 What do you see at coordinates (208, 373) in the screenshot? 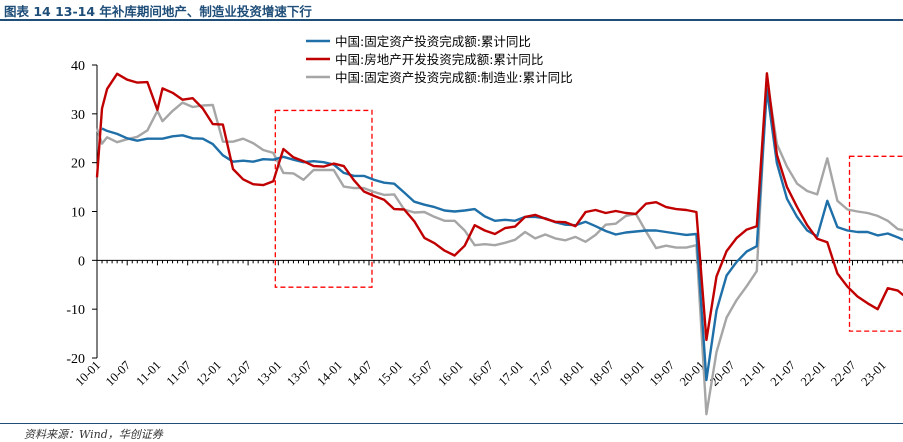
I see `x-tick-label: 12-01` at bounding box center [208, 373].